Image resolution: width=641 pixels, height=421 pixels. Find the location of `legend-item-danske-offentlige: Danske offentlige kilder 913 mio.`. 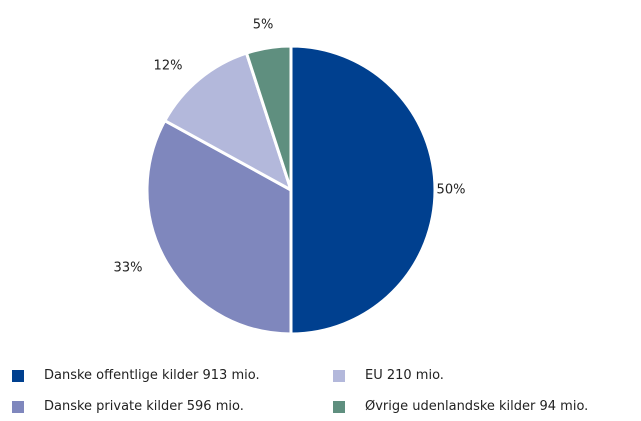

legend-item-danske-offentlige: Danske offentlige kilder 913 mio. is located at coordinates (136, 375).